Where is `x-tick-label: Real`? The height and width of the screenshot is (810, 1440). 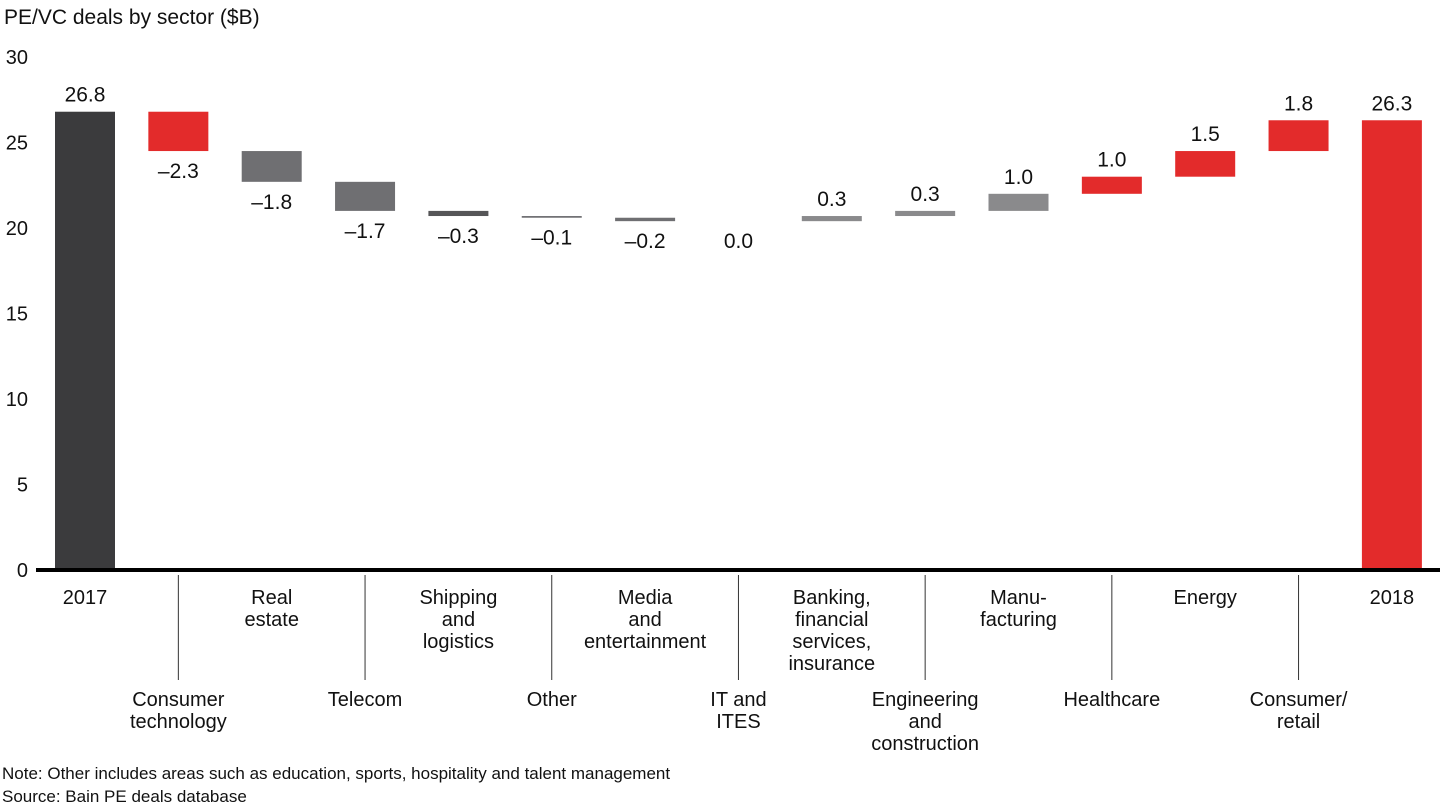
x-tick-label: Real is located at coordinates (271, 598).